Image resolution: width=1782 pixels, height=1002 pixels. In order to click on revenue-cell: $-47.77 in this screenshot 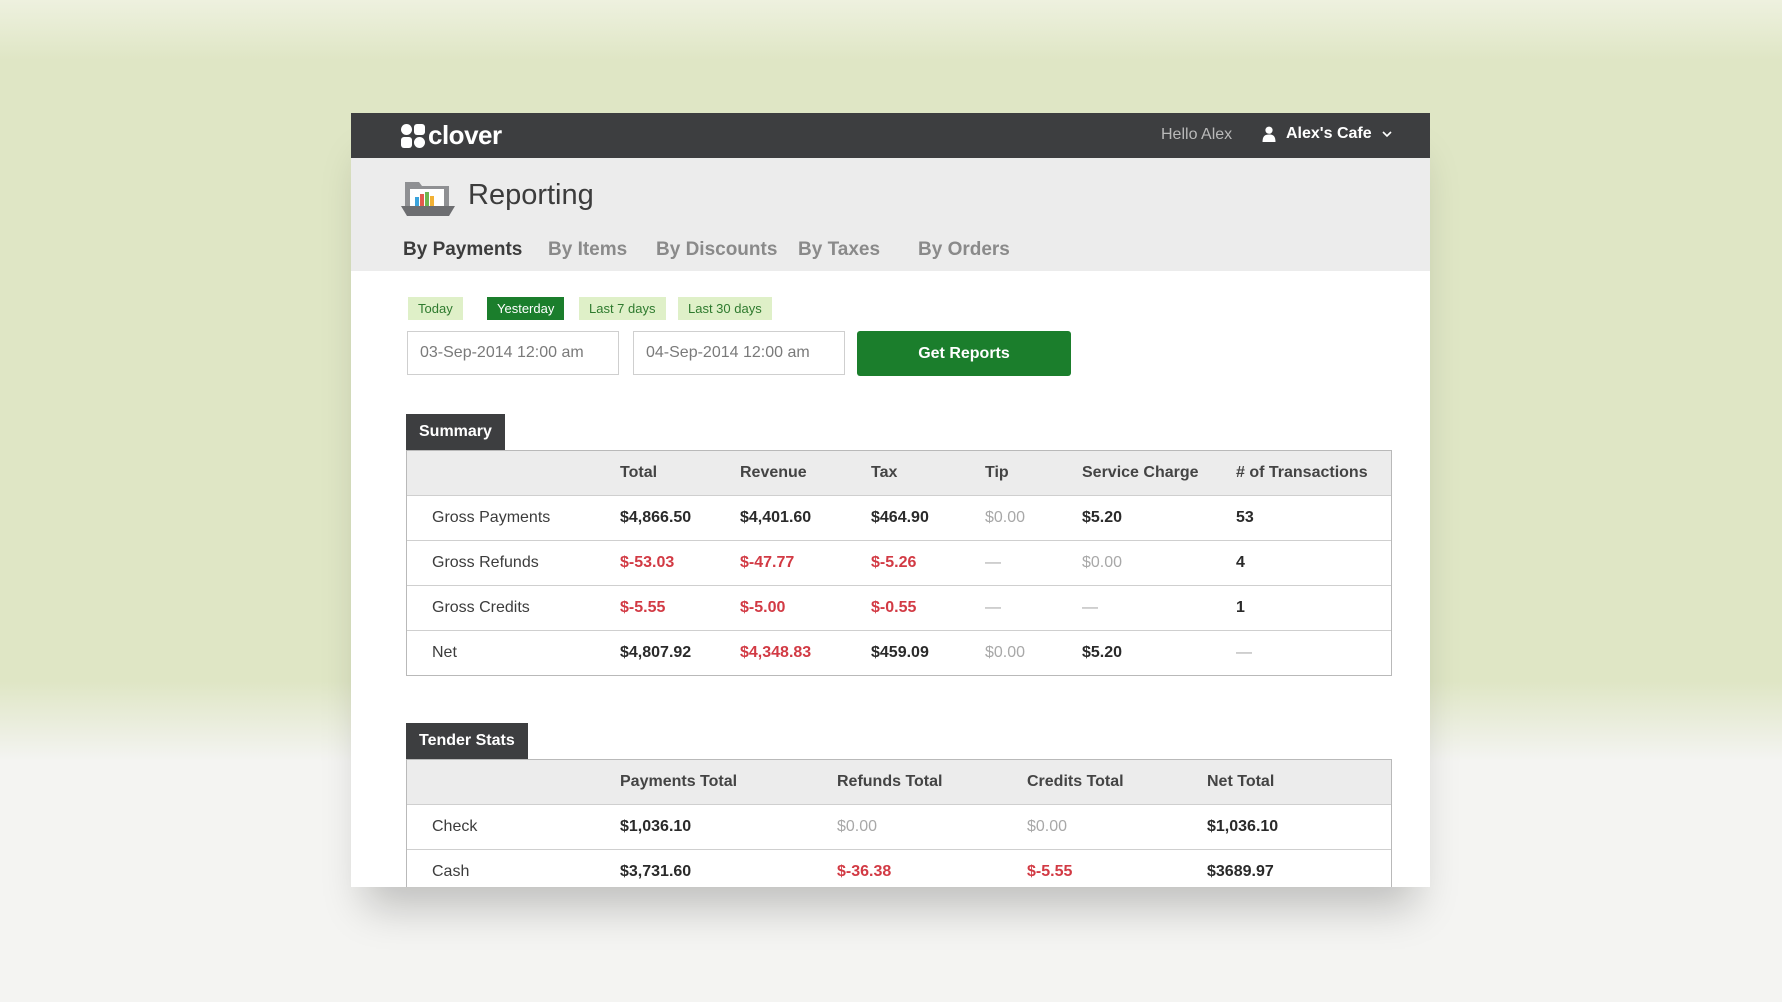, I will do `click(767, 562)`.